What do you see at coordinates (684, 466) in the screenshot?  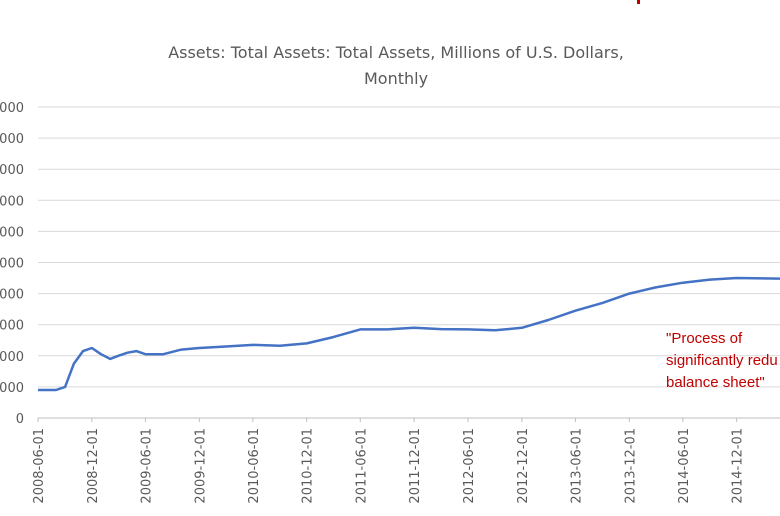 I see `x-tick-label: 2014-06-01` at bounding box center [684, 466].